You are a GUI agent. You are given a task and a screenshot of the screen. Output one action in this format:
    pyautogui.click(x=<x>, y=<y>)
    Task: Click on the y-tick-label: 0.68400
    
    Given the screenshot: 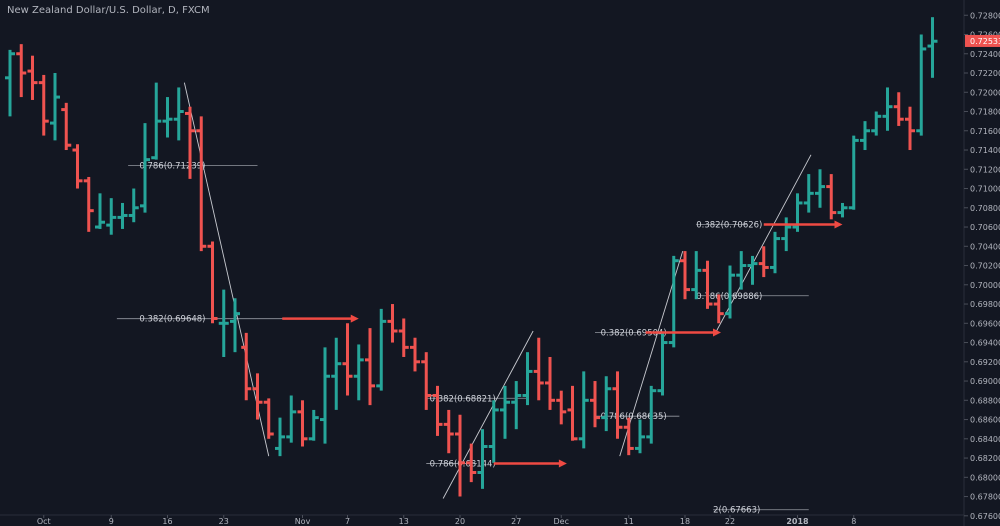 What is the action you would take?
    pyautogui.click(x=985, y=439)
    